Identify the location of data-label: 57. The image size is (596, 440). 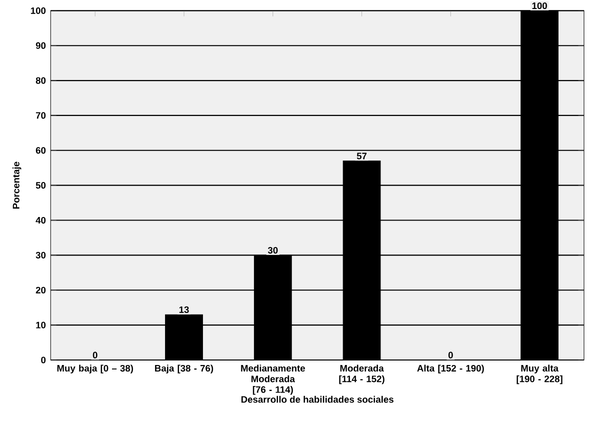
(361, 156).